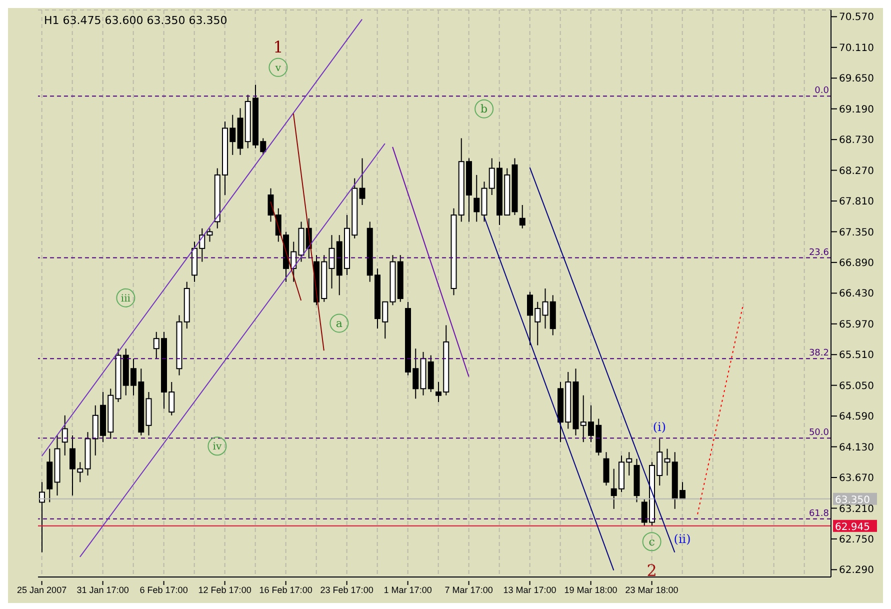  What do you see at coordinates (819, 513) in the screenshot?
I see `annotation: 61.8` at bounding box center [819, 513].